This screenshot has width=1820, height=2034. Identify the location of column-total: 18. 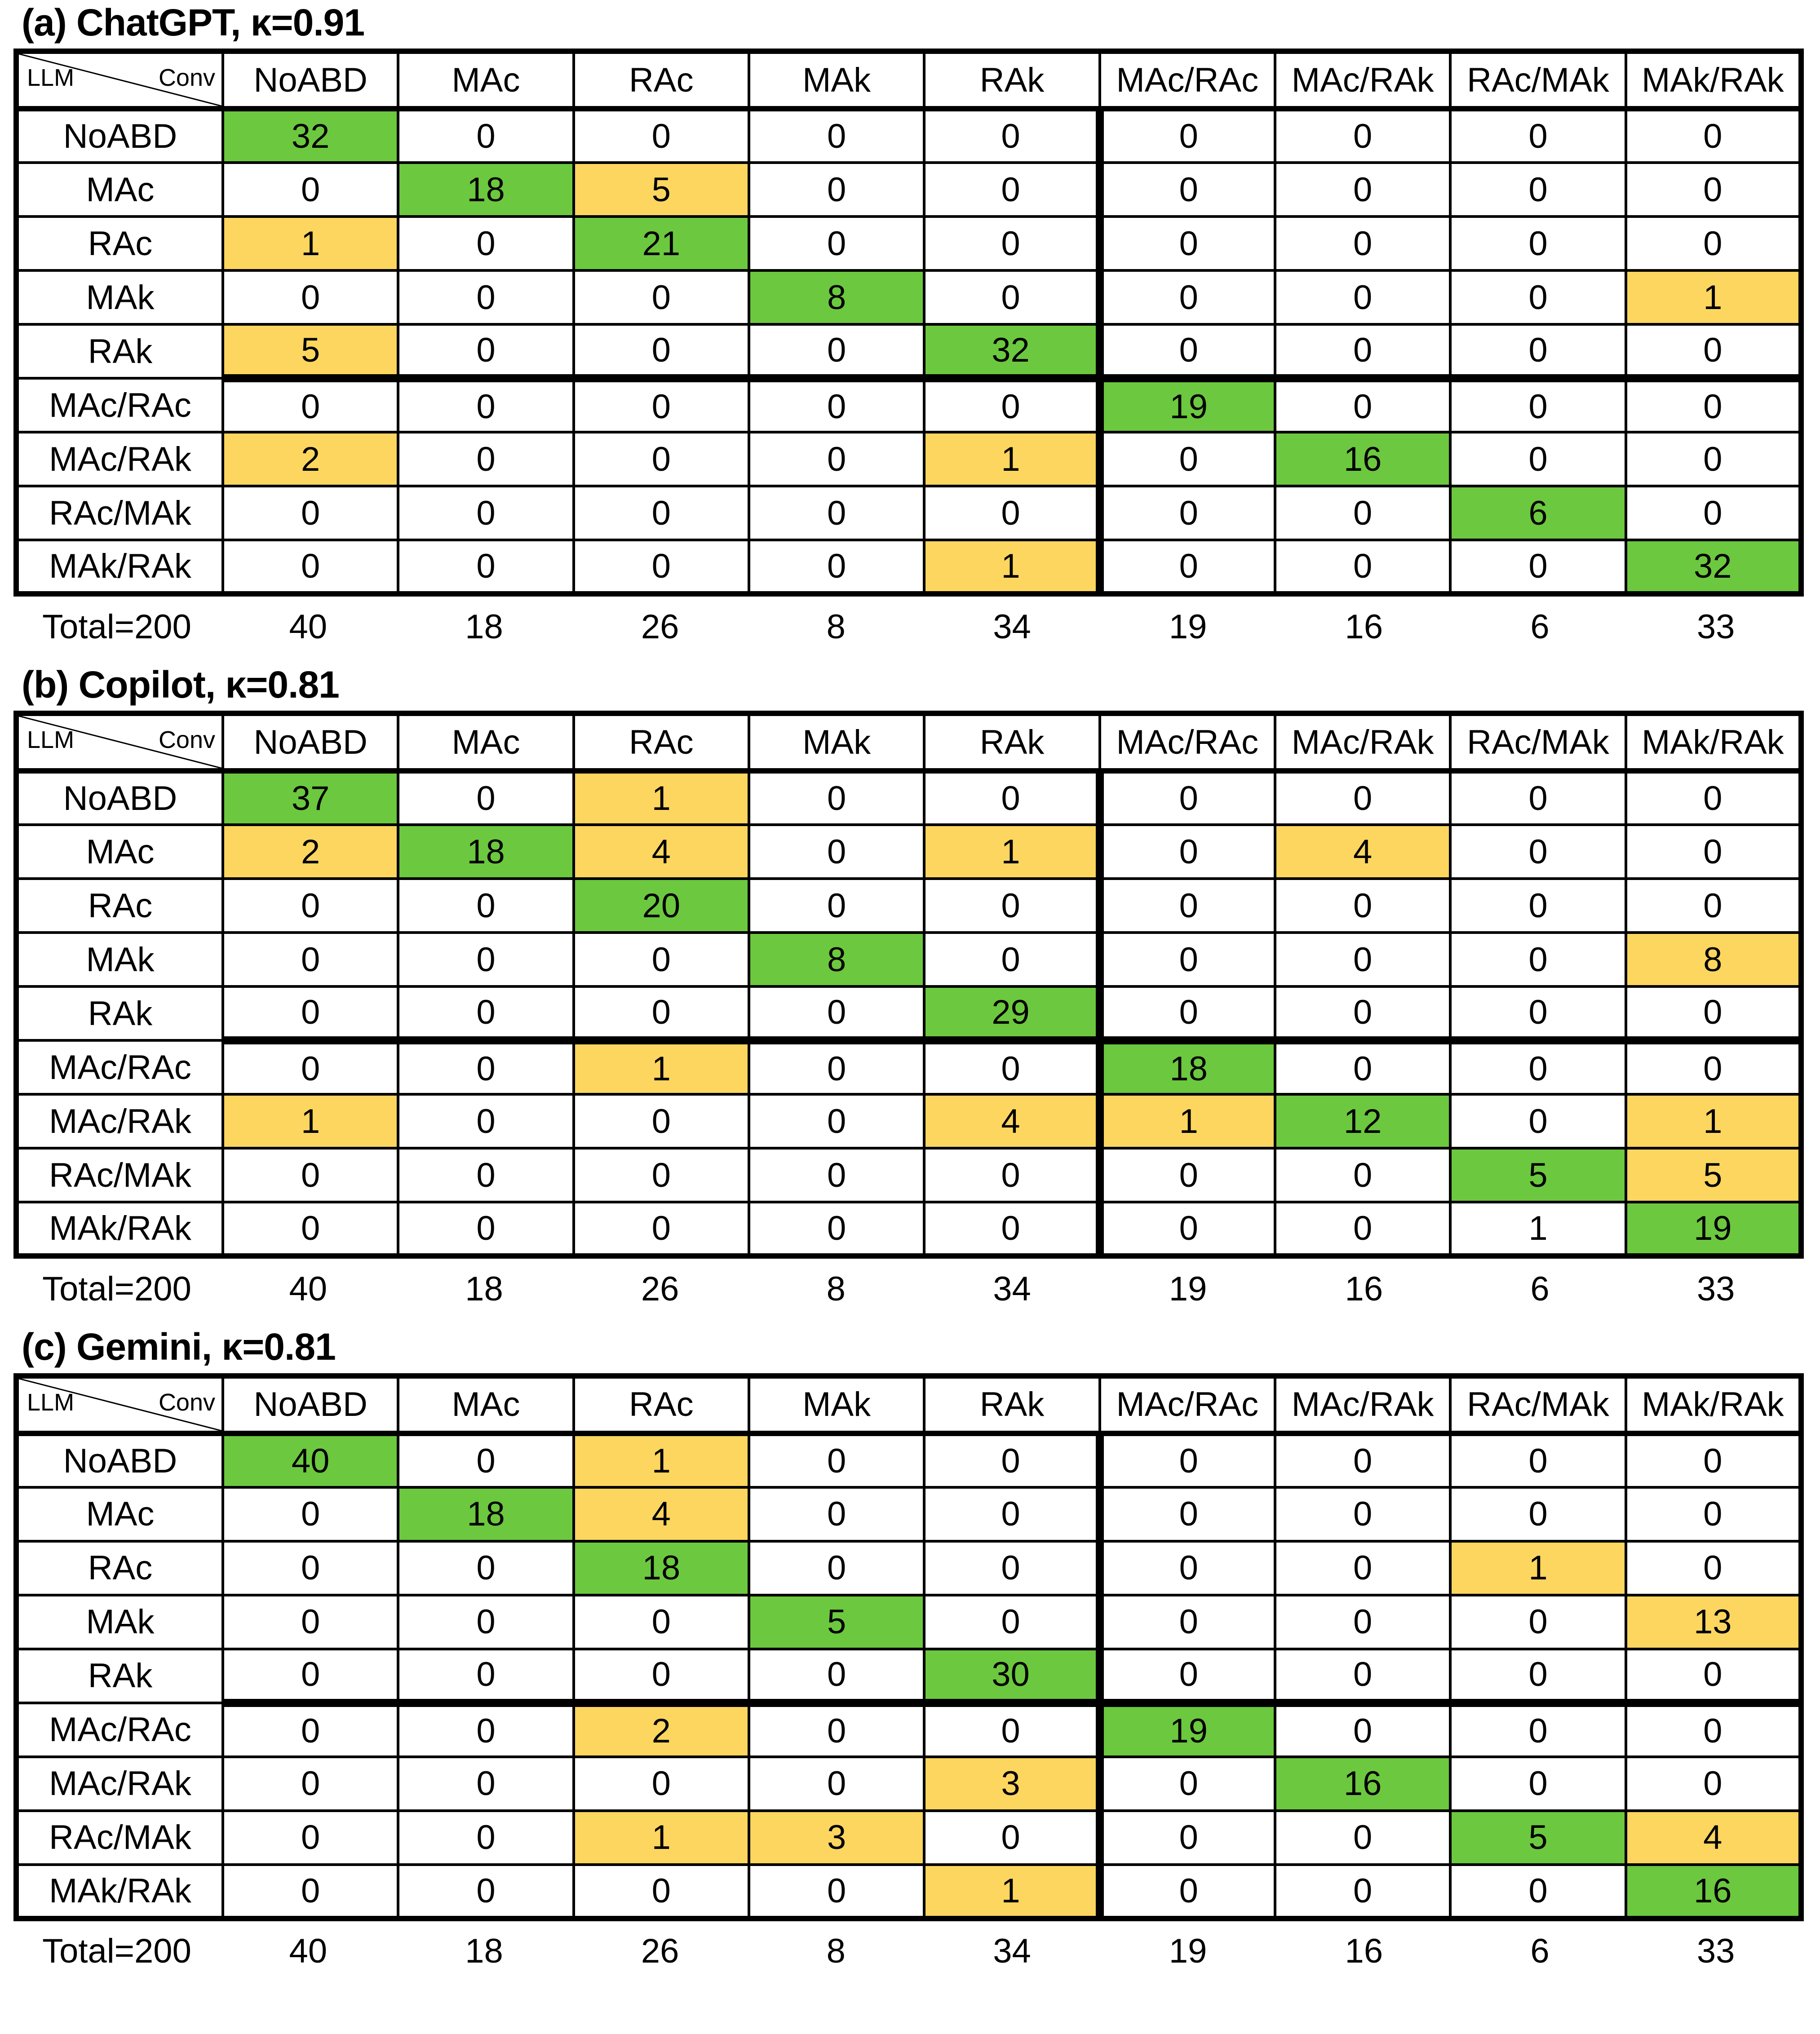
(484, 1952).